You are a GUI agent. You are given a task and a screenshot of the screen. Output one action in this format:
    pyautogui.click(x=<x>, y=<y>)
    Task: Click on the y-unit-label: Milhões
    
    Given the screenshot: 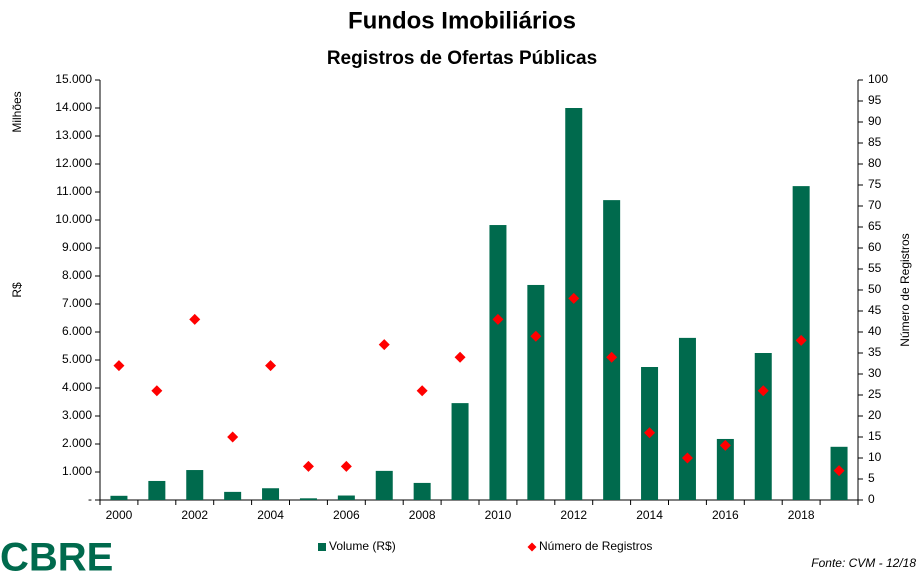 What is the action you would take?
    pyautogui.click(x=17, y=111)
    